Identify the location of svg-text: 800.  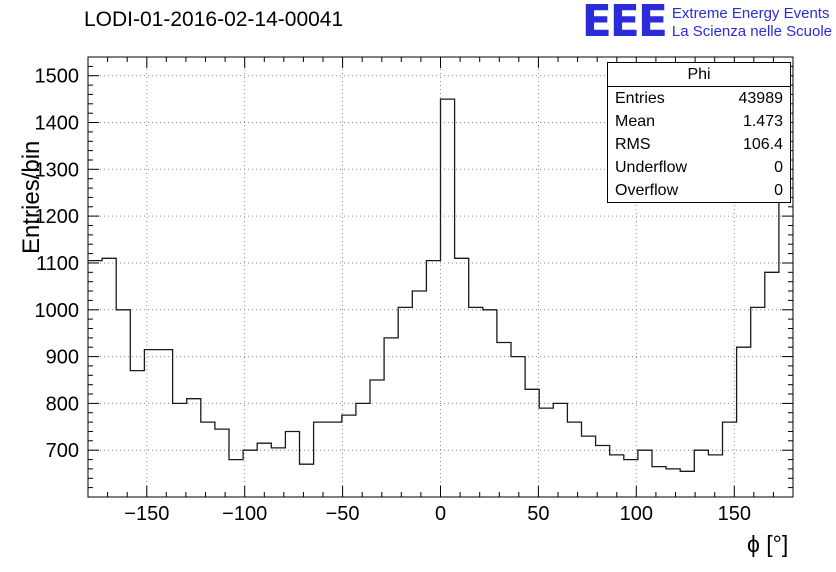
(62, 404).